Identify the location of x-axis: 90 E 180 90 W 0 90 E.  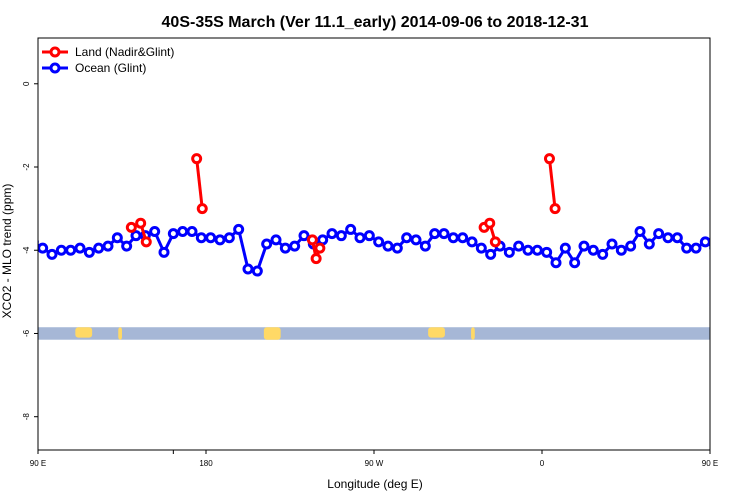
(374, 459).